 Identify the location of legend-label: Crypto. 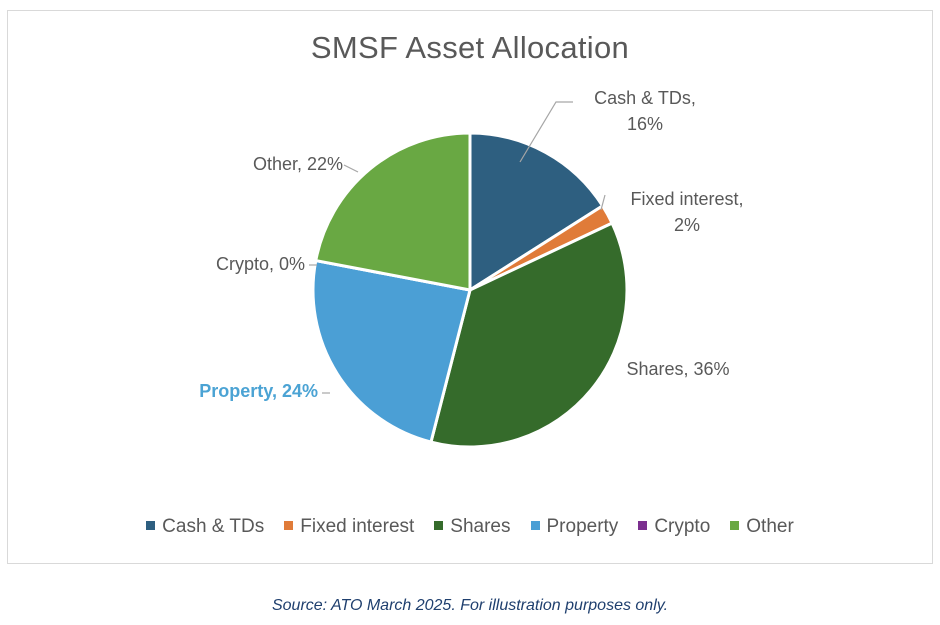
(682, 526).